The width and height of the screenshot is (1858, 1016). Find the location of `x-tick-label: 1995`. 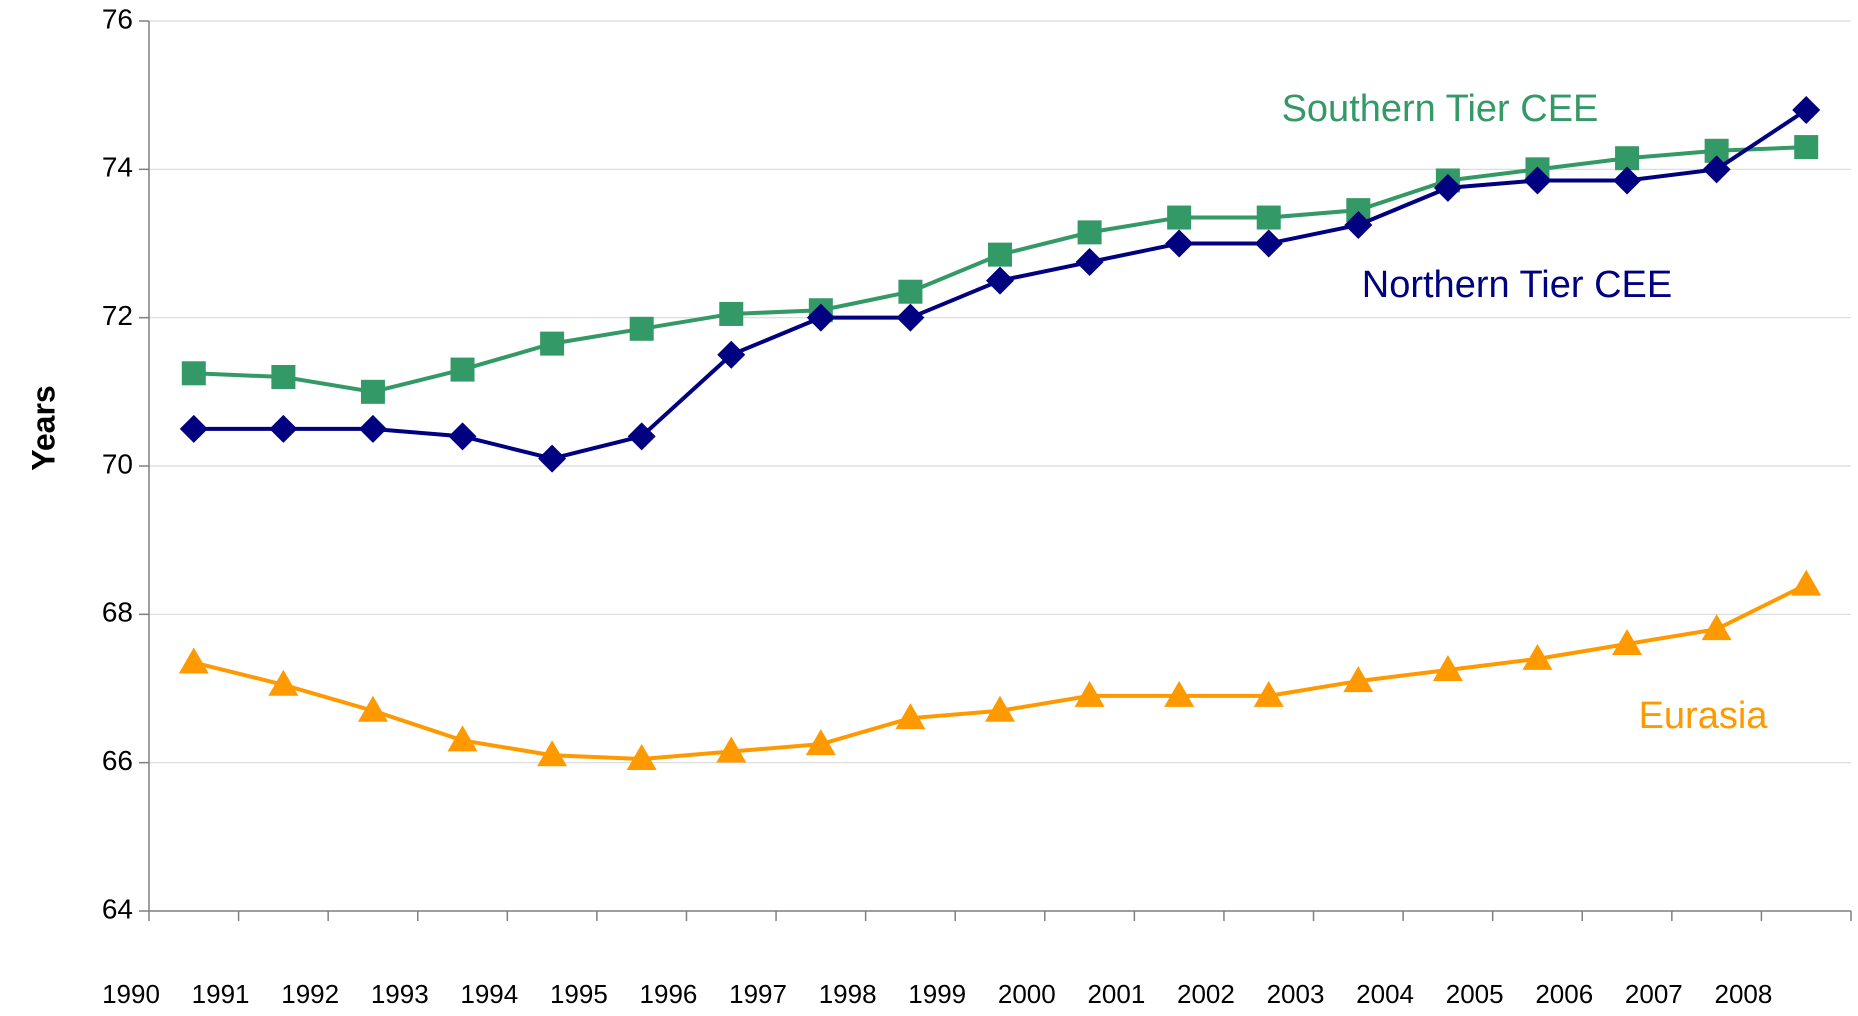

x-tick-label: 1995 is located at coordinates (579, 994).